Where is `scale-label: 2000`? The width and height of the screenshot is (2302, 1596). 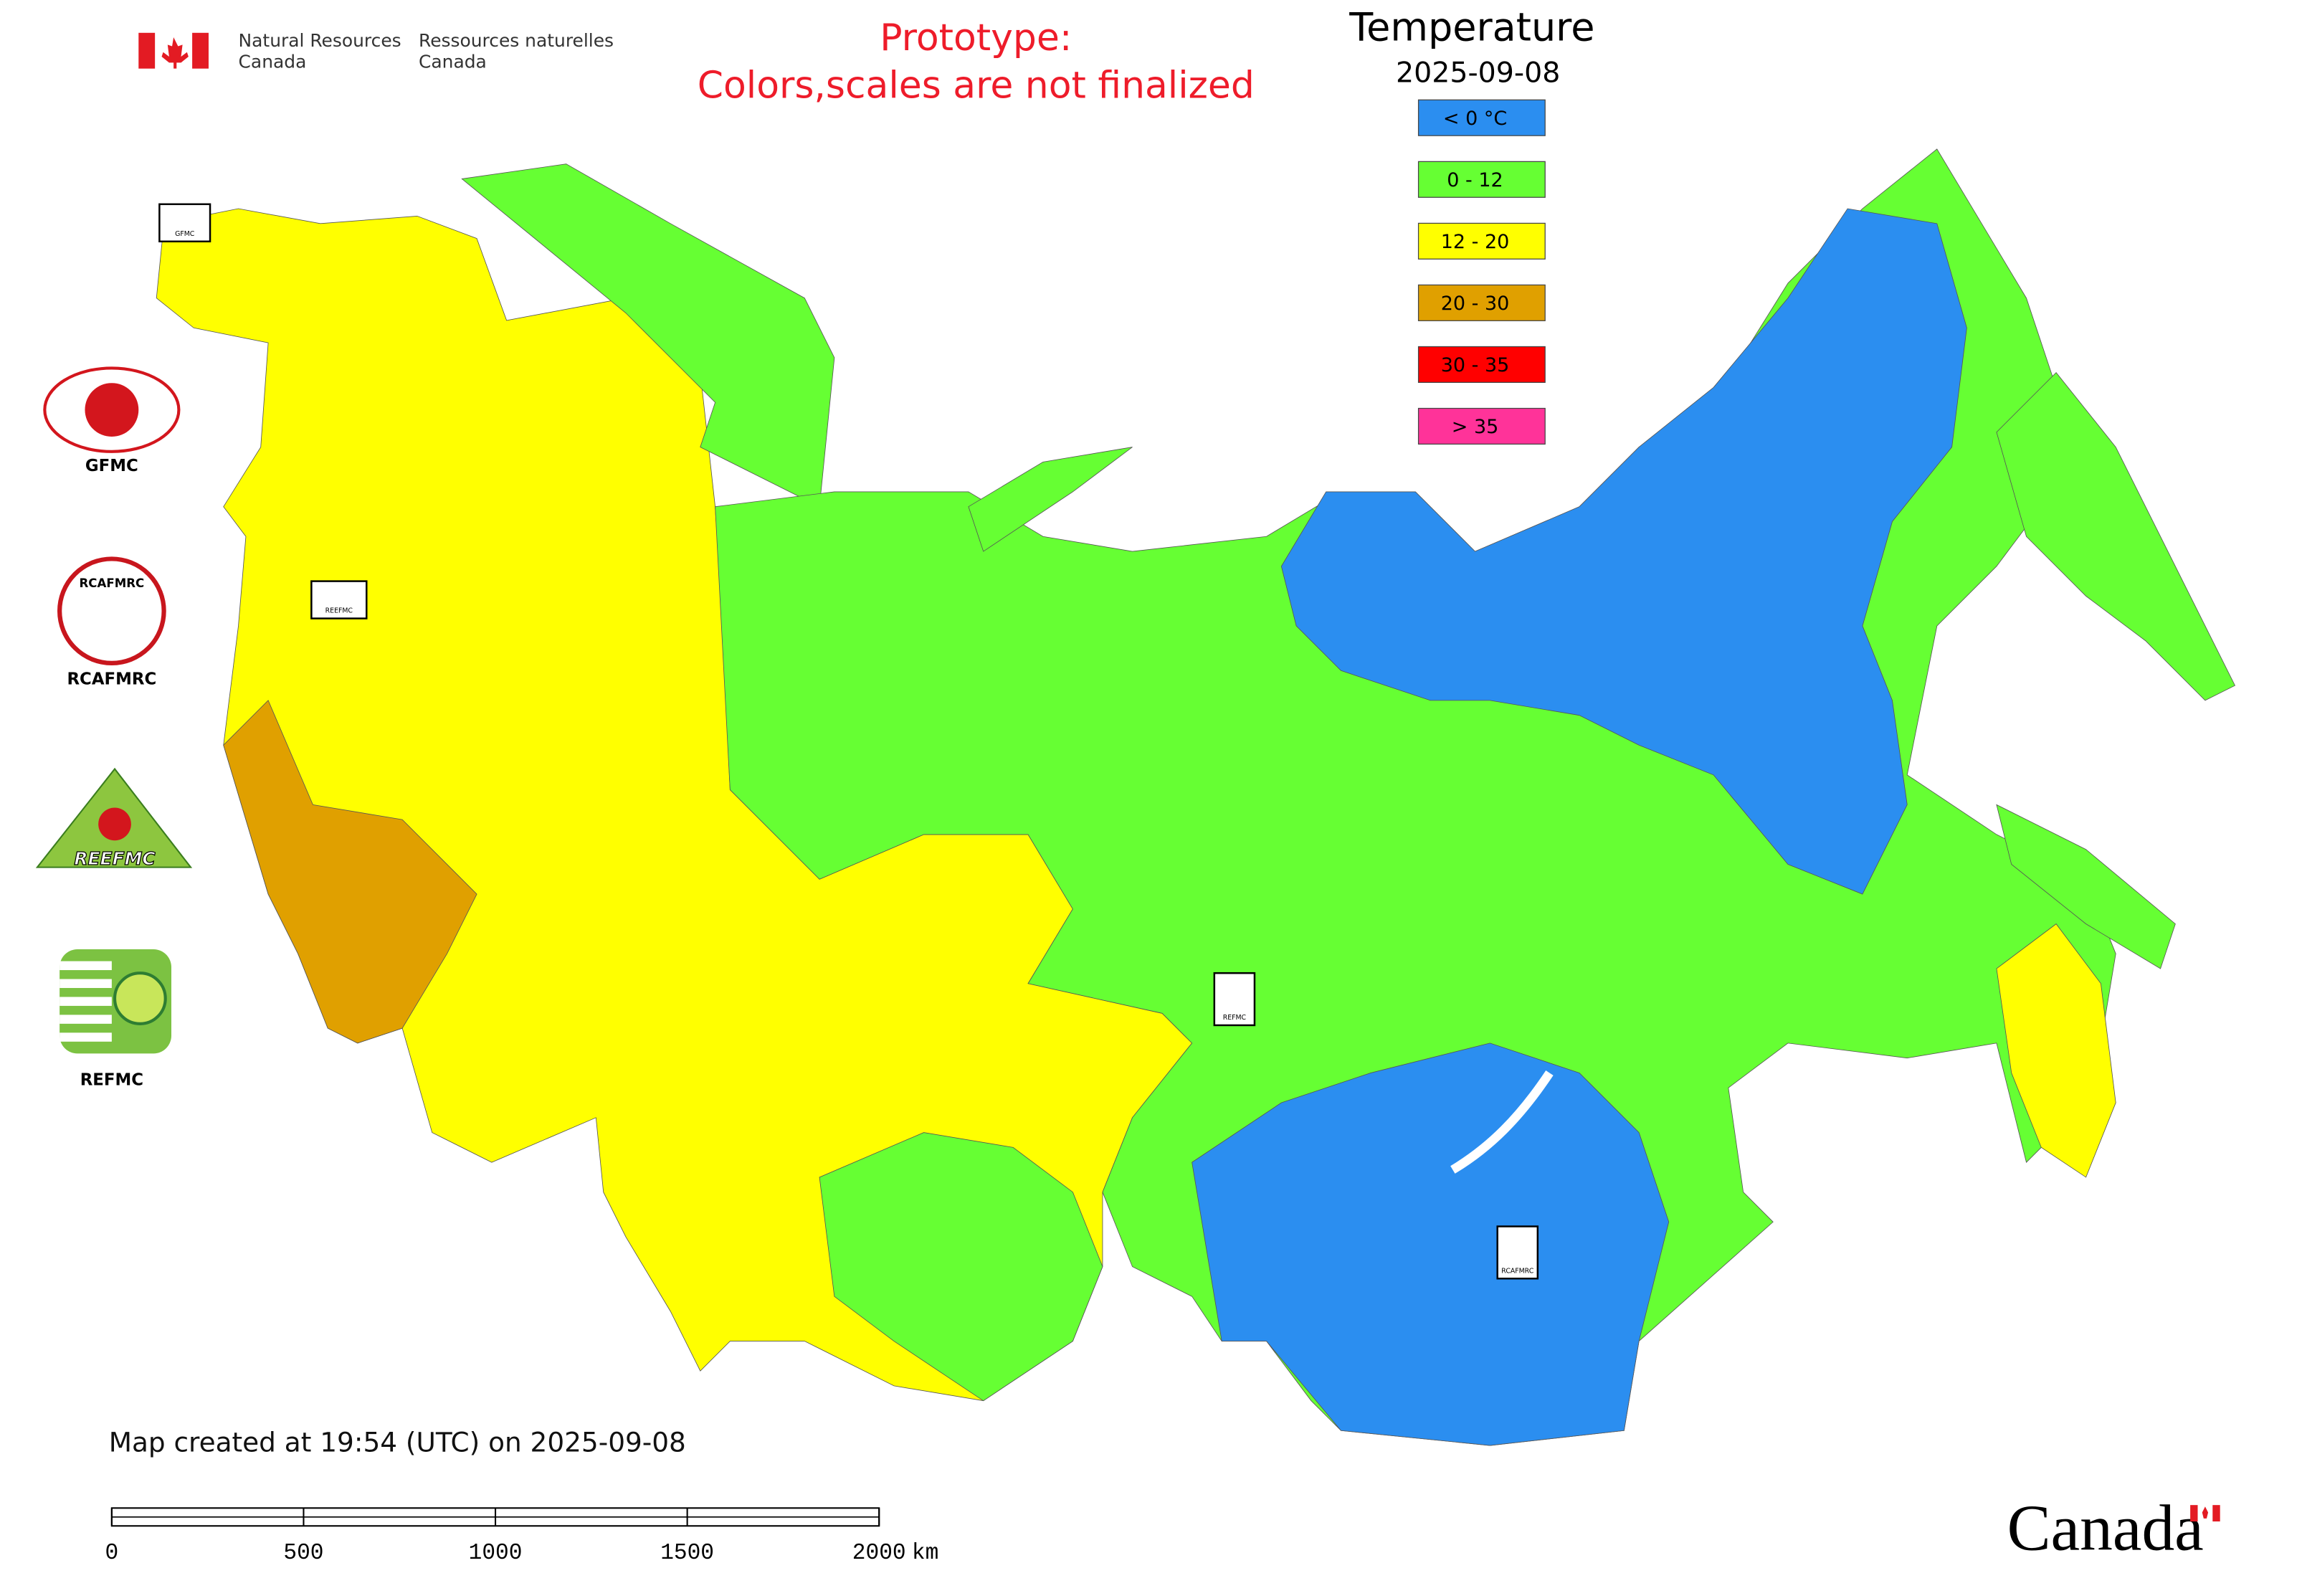 scale-label: 2000 is located at coordinates (879, 1553).